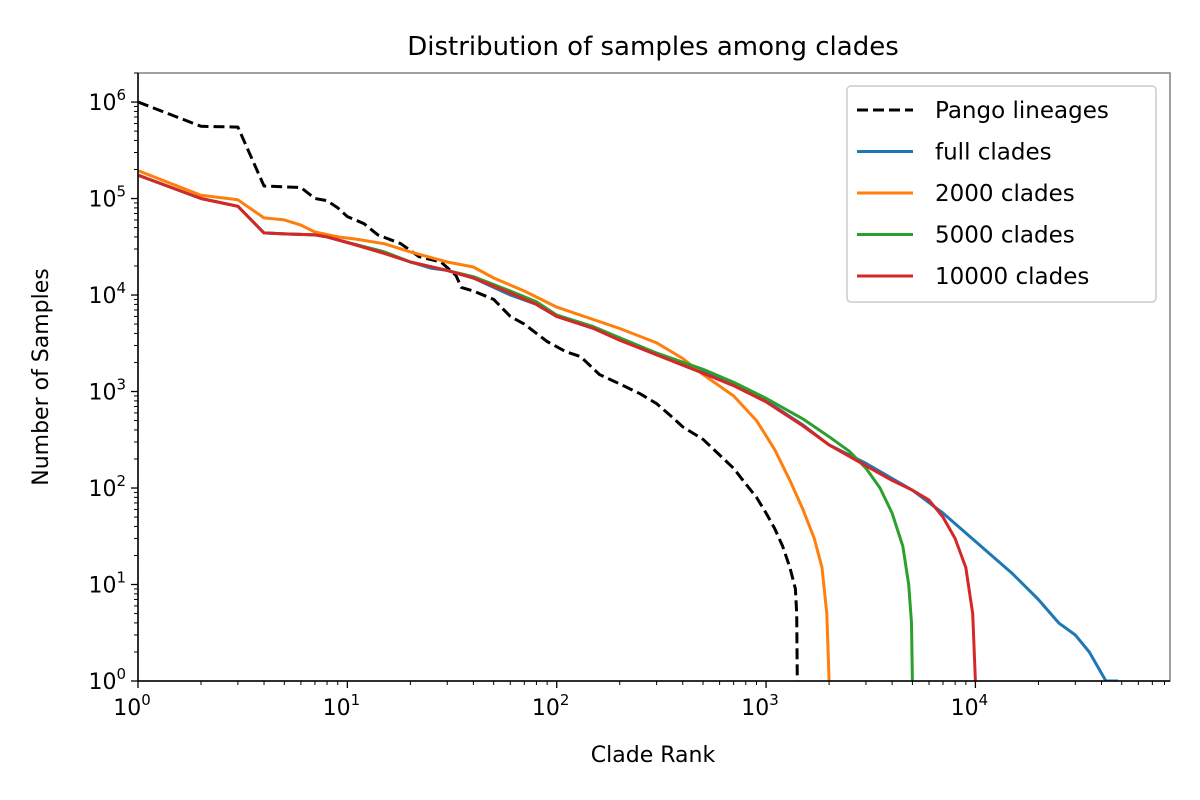 Image resolution: width=1200 pixels, height=800 pixels. Describe the element at coordinates (653, 755) in the screenshot. I see `x-axis-label: Clade Rank` at that location.